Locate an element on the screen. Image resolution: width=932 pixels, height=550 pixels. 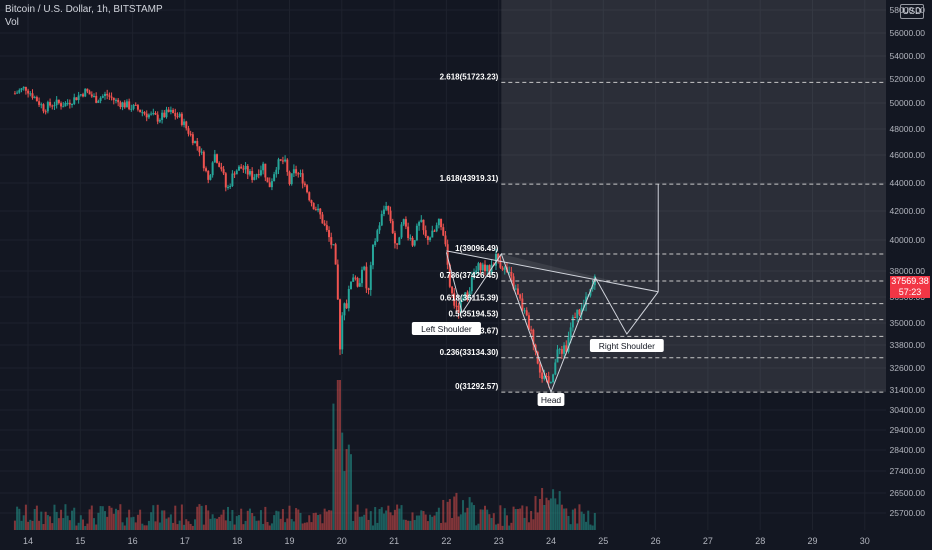
time-axis: 14 15 16 17 18 19 20 21 22 23 24 25 26 27 28 29 30 is located at coordinates (466, 540).